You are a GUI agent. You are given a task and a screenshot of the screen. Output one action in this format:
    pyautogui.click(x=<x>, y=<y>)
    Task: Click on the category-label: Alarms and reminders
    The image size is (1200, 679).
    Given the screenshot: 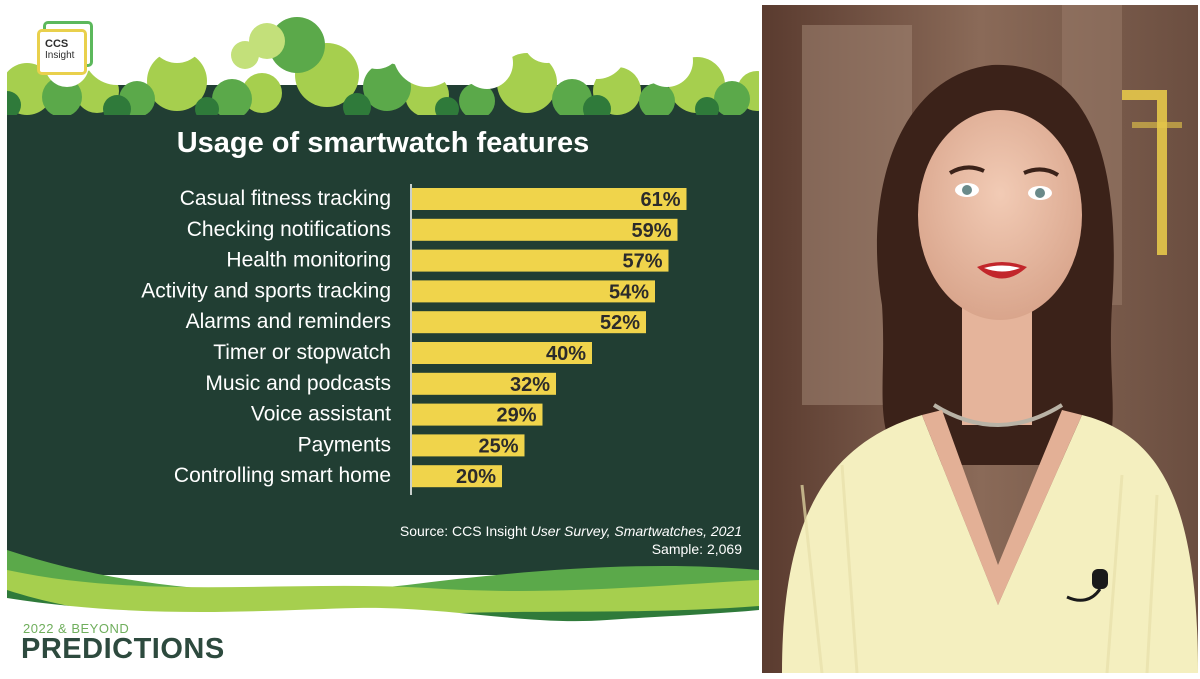 What is the action you would take?
    pyautogui.click(x=288, y=321)
    